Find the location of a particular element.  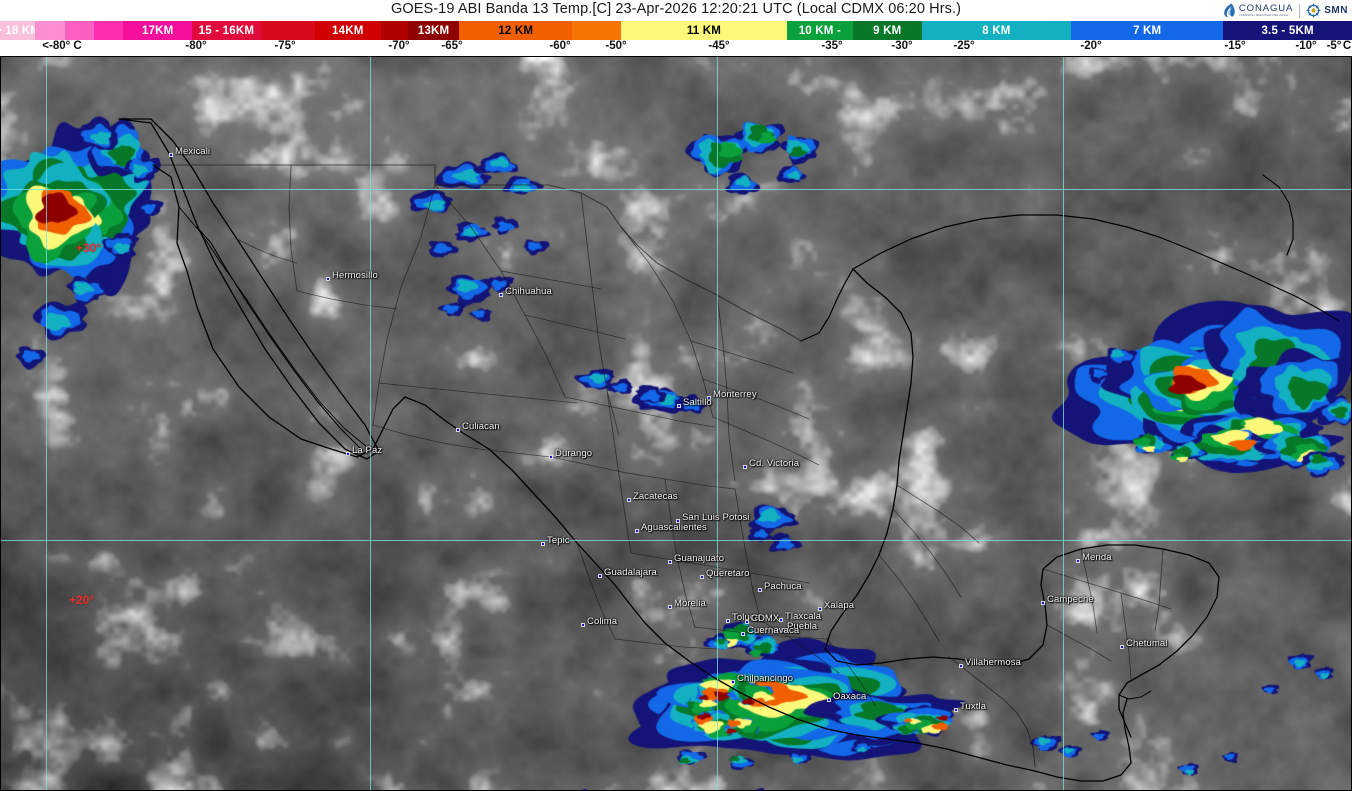

colorbar-tick: <-80° C is located at coordinates (62, 46).